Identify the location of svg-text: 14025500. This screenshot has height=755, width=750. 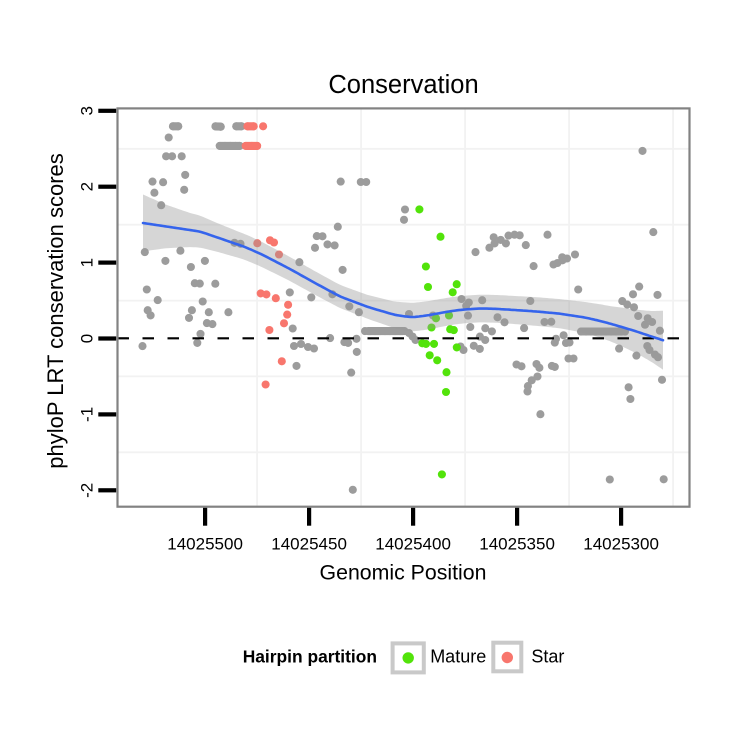
(205, 544).